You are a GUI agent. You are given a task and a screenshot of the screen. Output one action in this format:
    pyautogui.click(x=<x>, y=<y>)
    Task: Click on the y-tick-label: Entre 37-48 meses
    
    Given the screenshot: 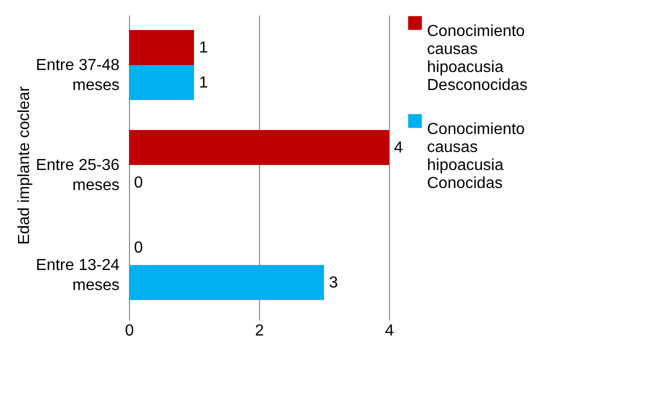 What is the action you would take?
    pyautogui.click(x=78, y=75)
    